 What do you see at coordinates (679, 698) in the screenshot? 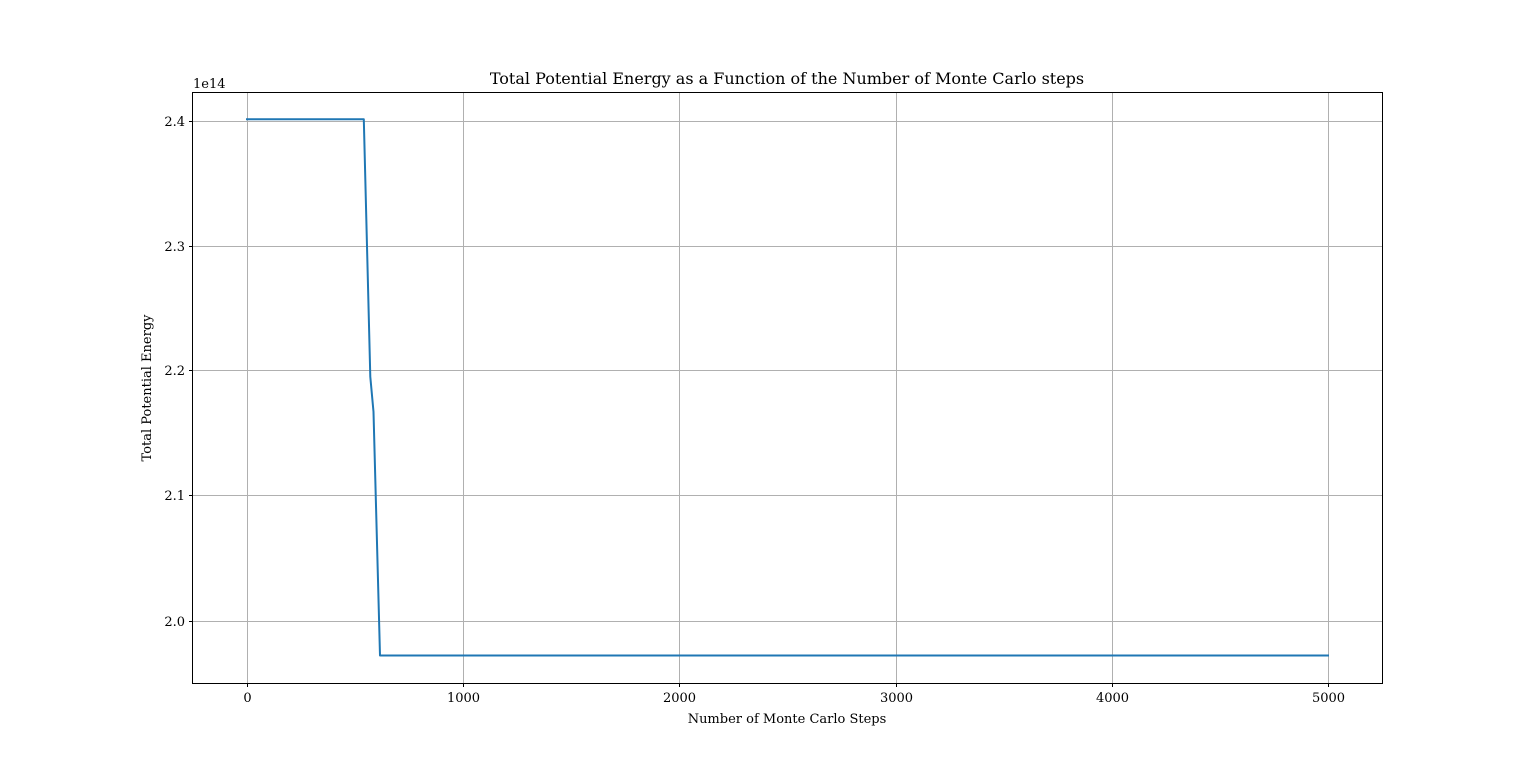
I see `x-tick-label: 2000` at bounding box center [679, 698].